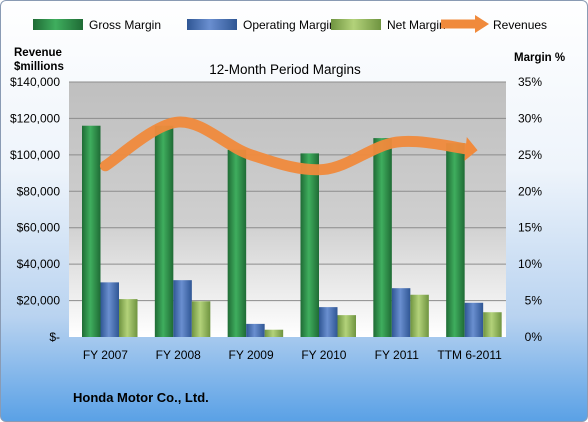 This screenshot has width=588, height=422. I want to click on revenue-line, so click(288, 146).